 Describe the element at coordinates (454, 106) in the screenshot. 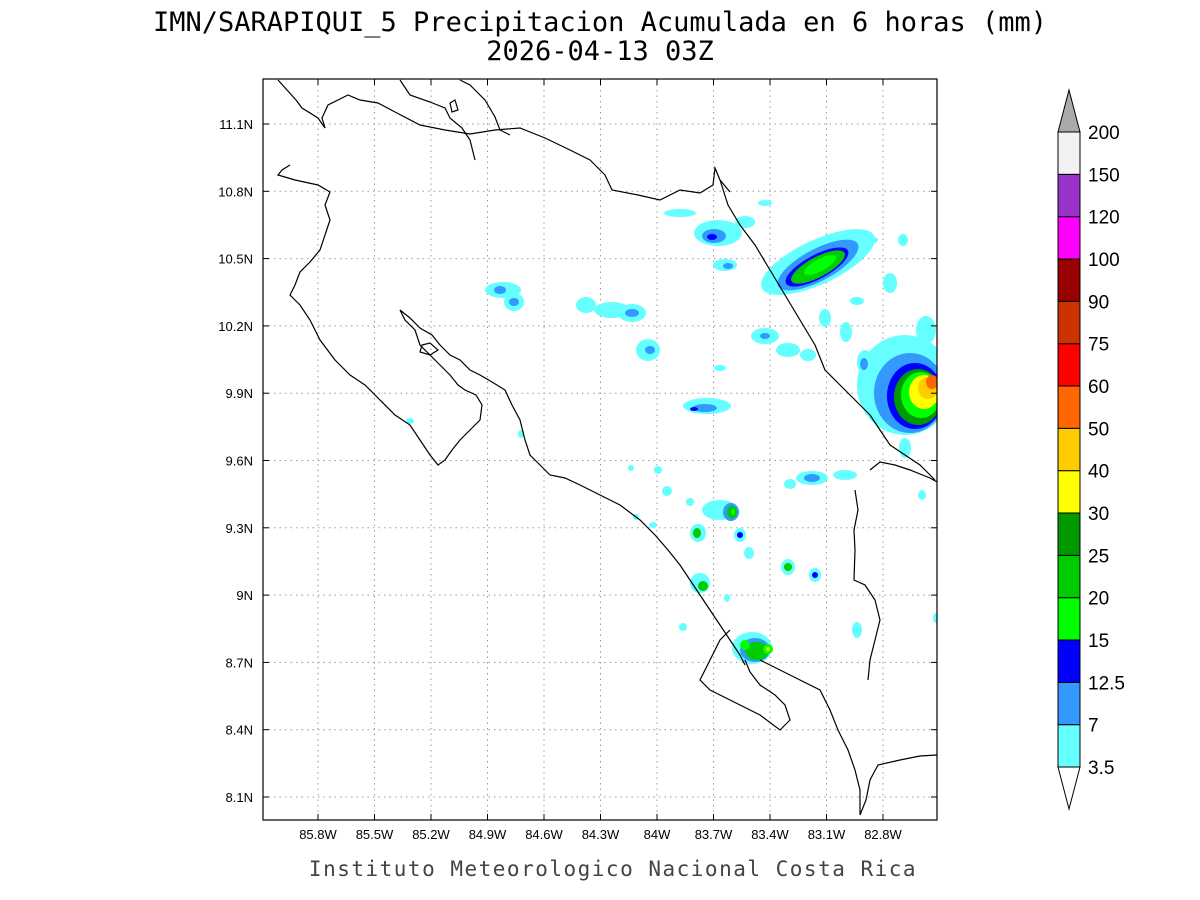

I see `small-island-north` at that location.